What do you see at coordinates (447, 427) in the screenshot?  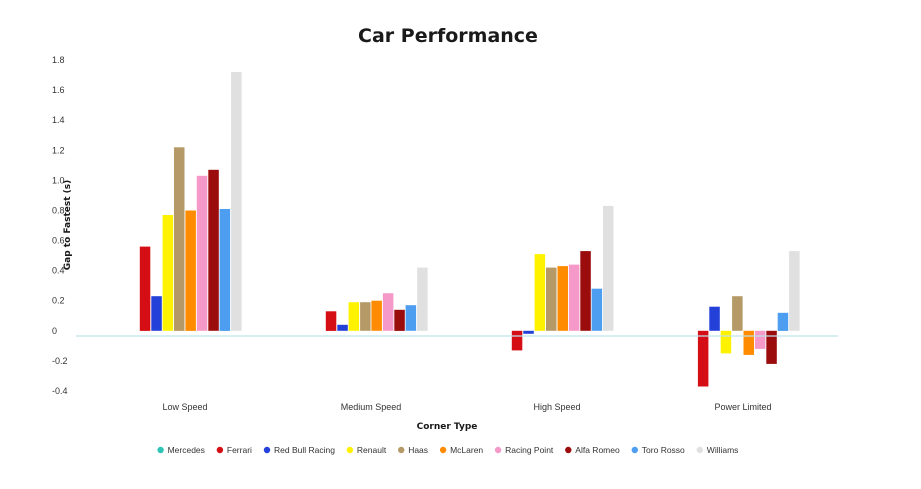 I see `x-axis-title: Corner Type` at bounding box center [447, 427].